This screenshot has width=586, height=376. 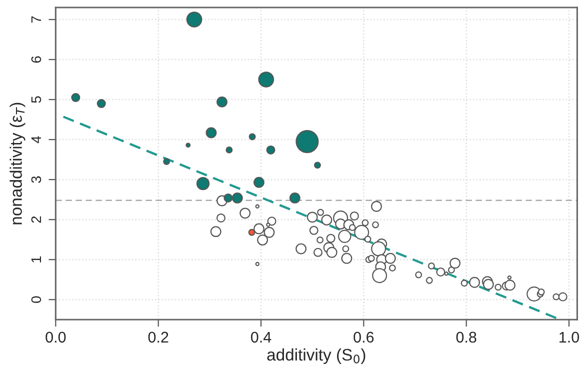 I want to click on x-tick-label: 1.0, so click(x=570, y=337).